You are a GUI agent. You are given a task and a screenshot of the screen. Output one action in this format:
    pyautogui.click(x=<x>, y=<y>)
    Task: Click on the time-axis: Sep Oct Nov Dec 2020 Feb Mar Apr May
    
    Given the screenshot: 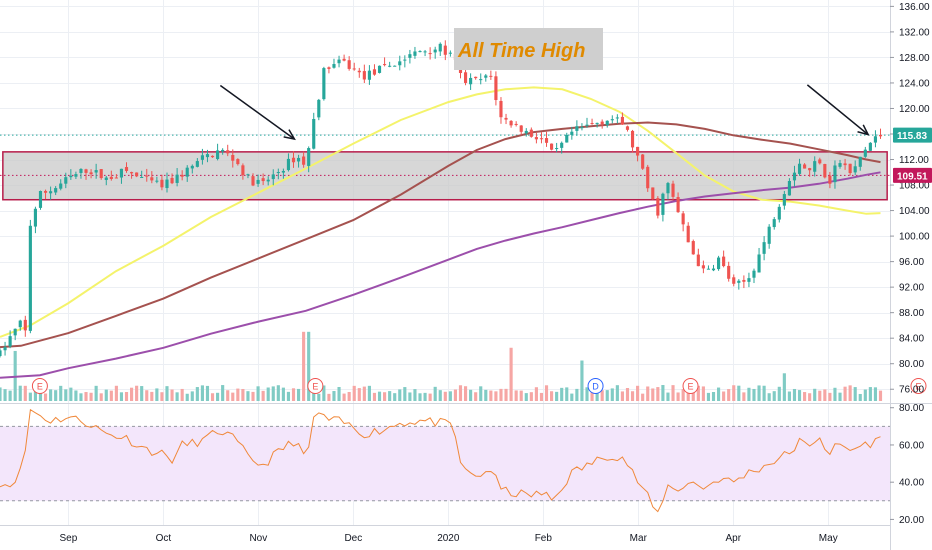 What is the action you would take?
    pyautogui.click(x=448, y=538)
    